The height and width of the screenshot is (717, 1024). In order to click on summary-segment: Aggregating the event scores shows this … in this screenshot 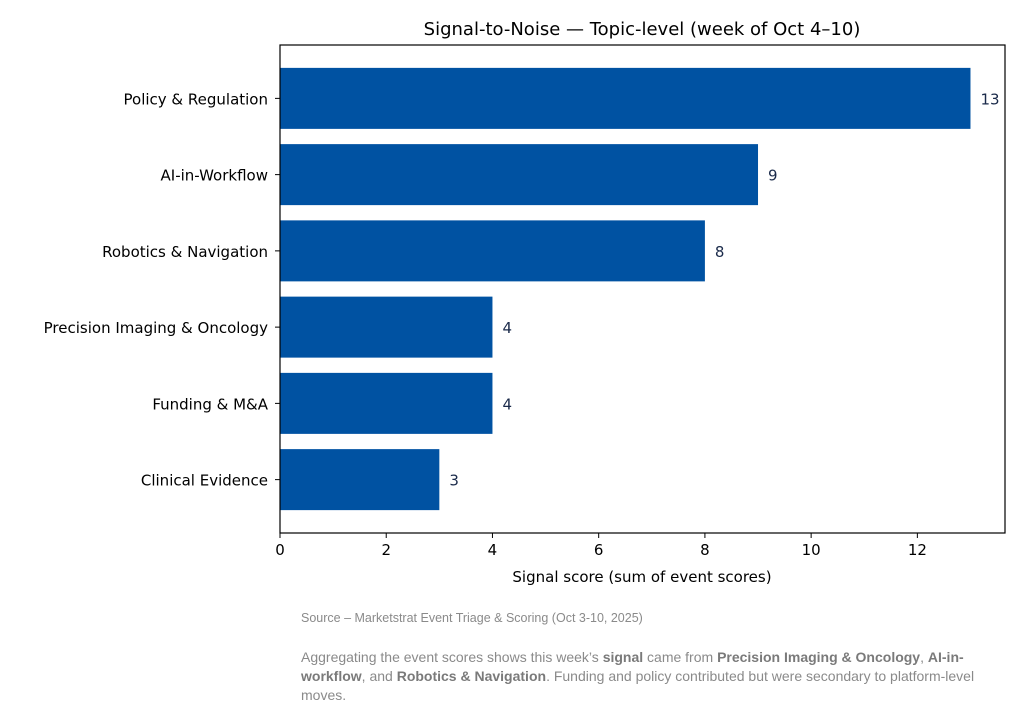, I will do `click(452, 657)`.